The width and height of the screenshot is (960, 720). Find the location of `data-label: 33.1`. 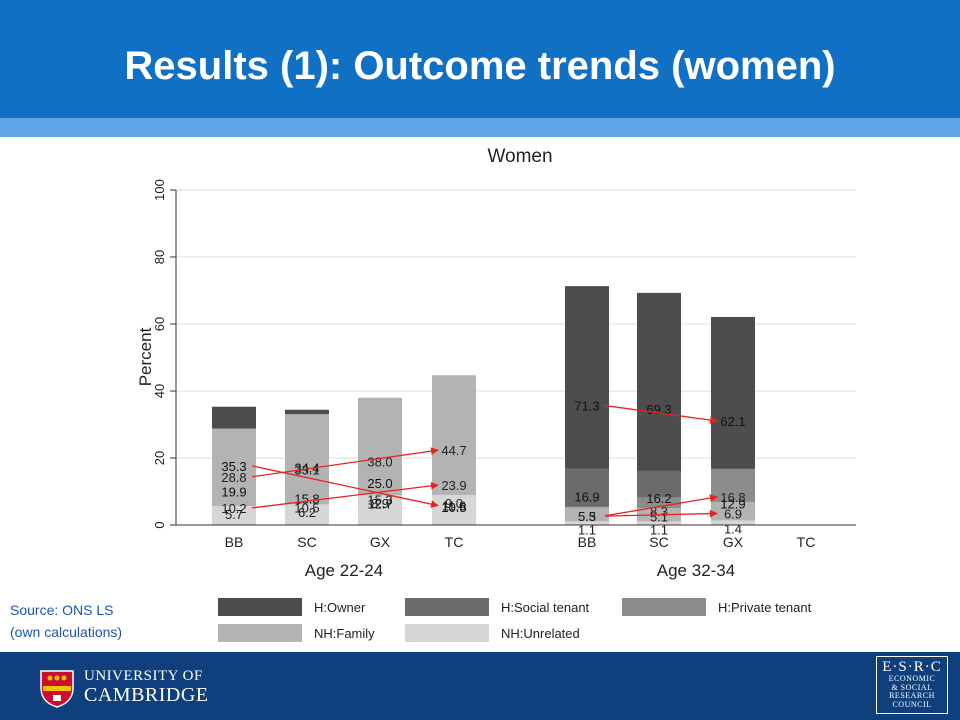

data-label: 33.1 is located at coordinates (306, 470).